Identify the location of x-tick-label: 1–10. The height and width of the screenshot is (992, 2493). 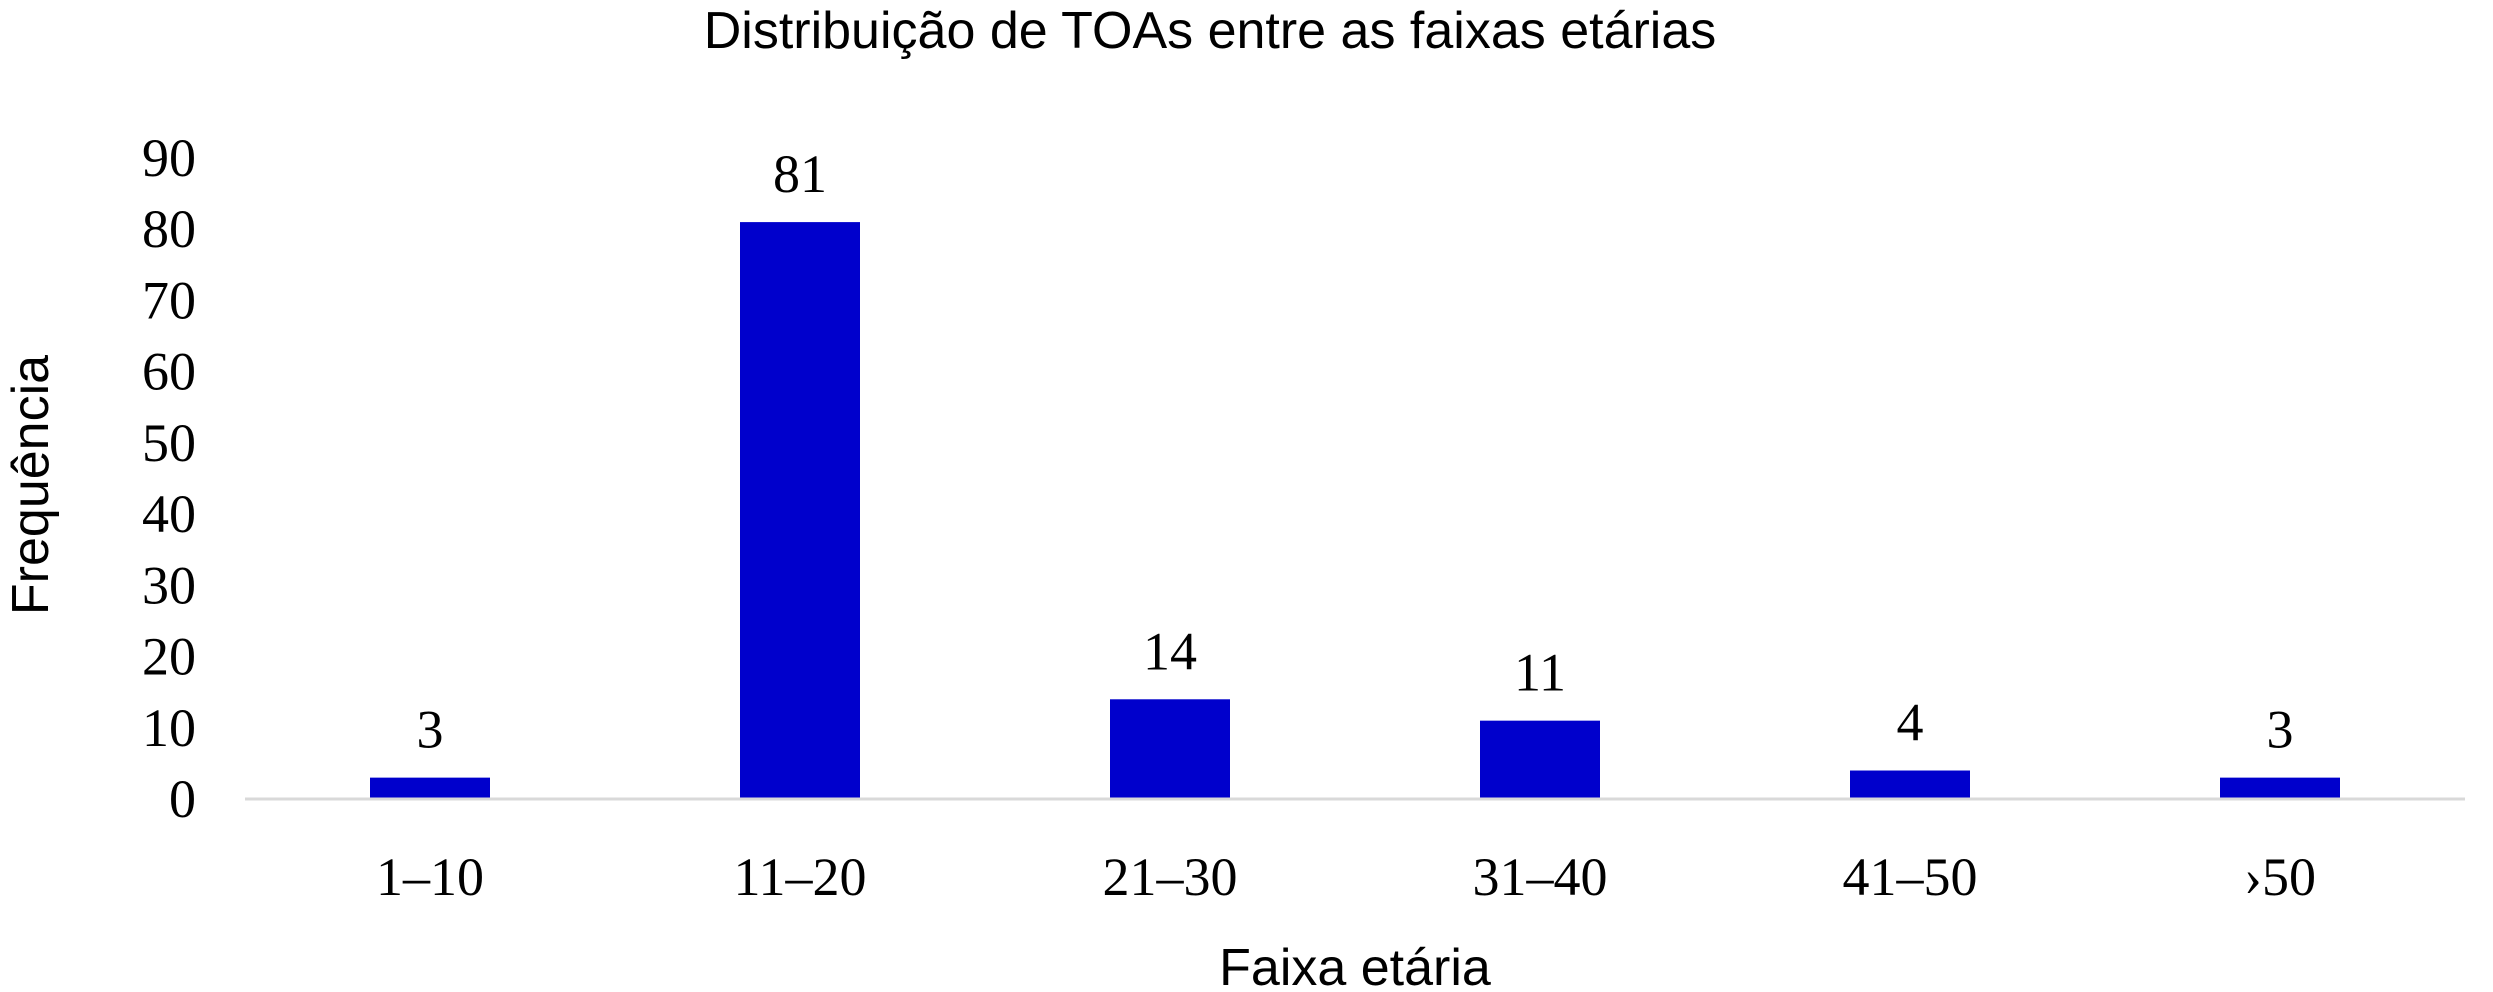
(430, 877).